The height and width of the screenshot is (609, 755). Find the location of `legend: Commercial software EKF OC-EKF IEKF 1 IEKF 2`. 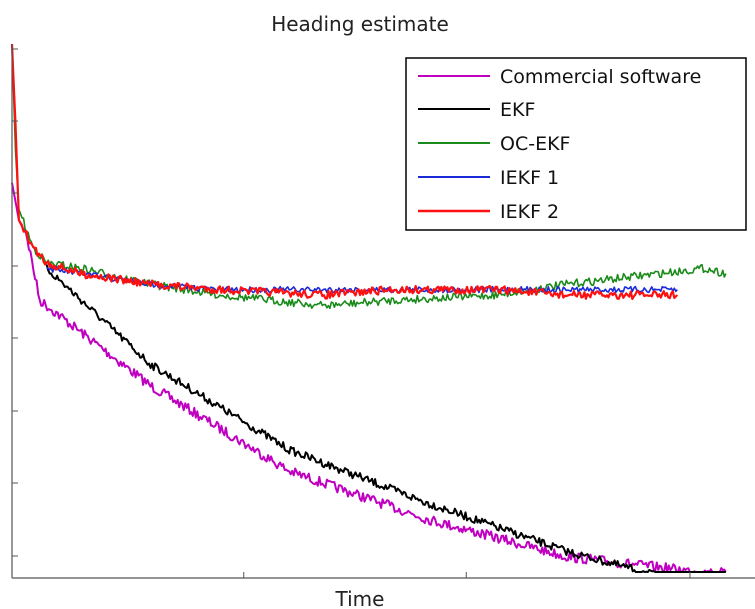

legend: Commercial software EKF OC-EKF IEKF 1 IEKF 2 is located at coordinates (576, 144).